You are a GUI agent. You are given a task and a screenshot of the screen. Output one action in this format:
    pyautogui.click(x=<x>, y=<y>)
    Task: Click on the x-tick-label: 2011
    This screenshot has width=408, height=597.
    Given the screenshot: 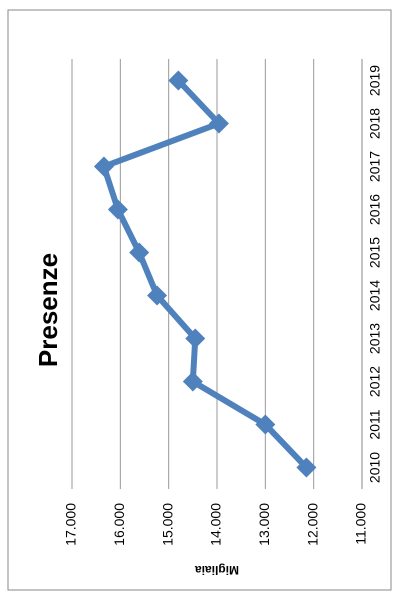 What is the action you would take?
    pyautogui.click(x=375, y=424)
    